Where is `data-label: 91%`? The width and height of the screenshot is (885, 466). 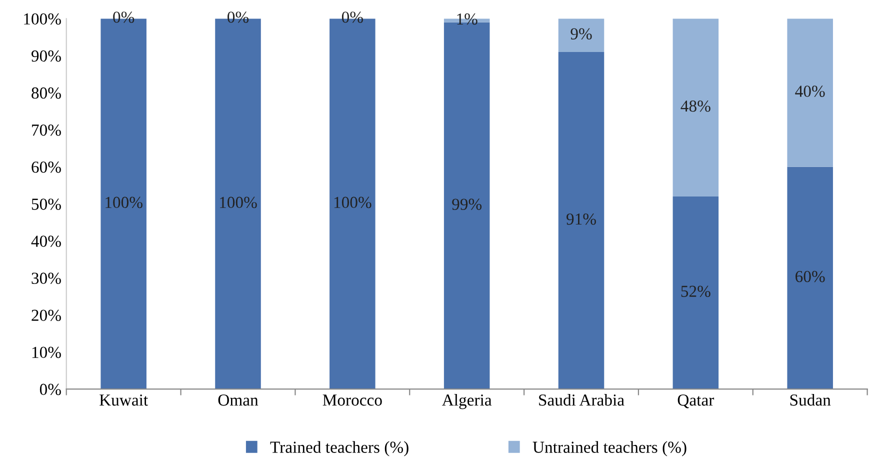 data-label: 91% is located at coordinates (581, 219).